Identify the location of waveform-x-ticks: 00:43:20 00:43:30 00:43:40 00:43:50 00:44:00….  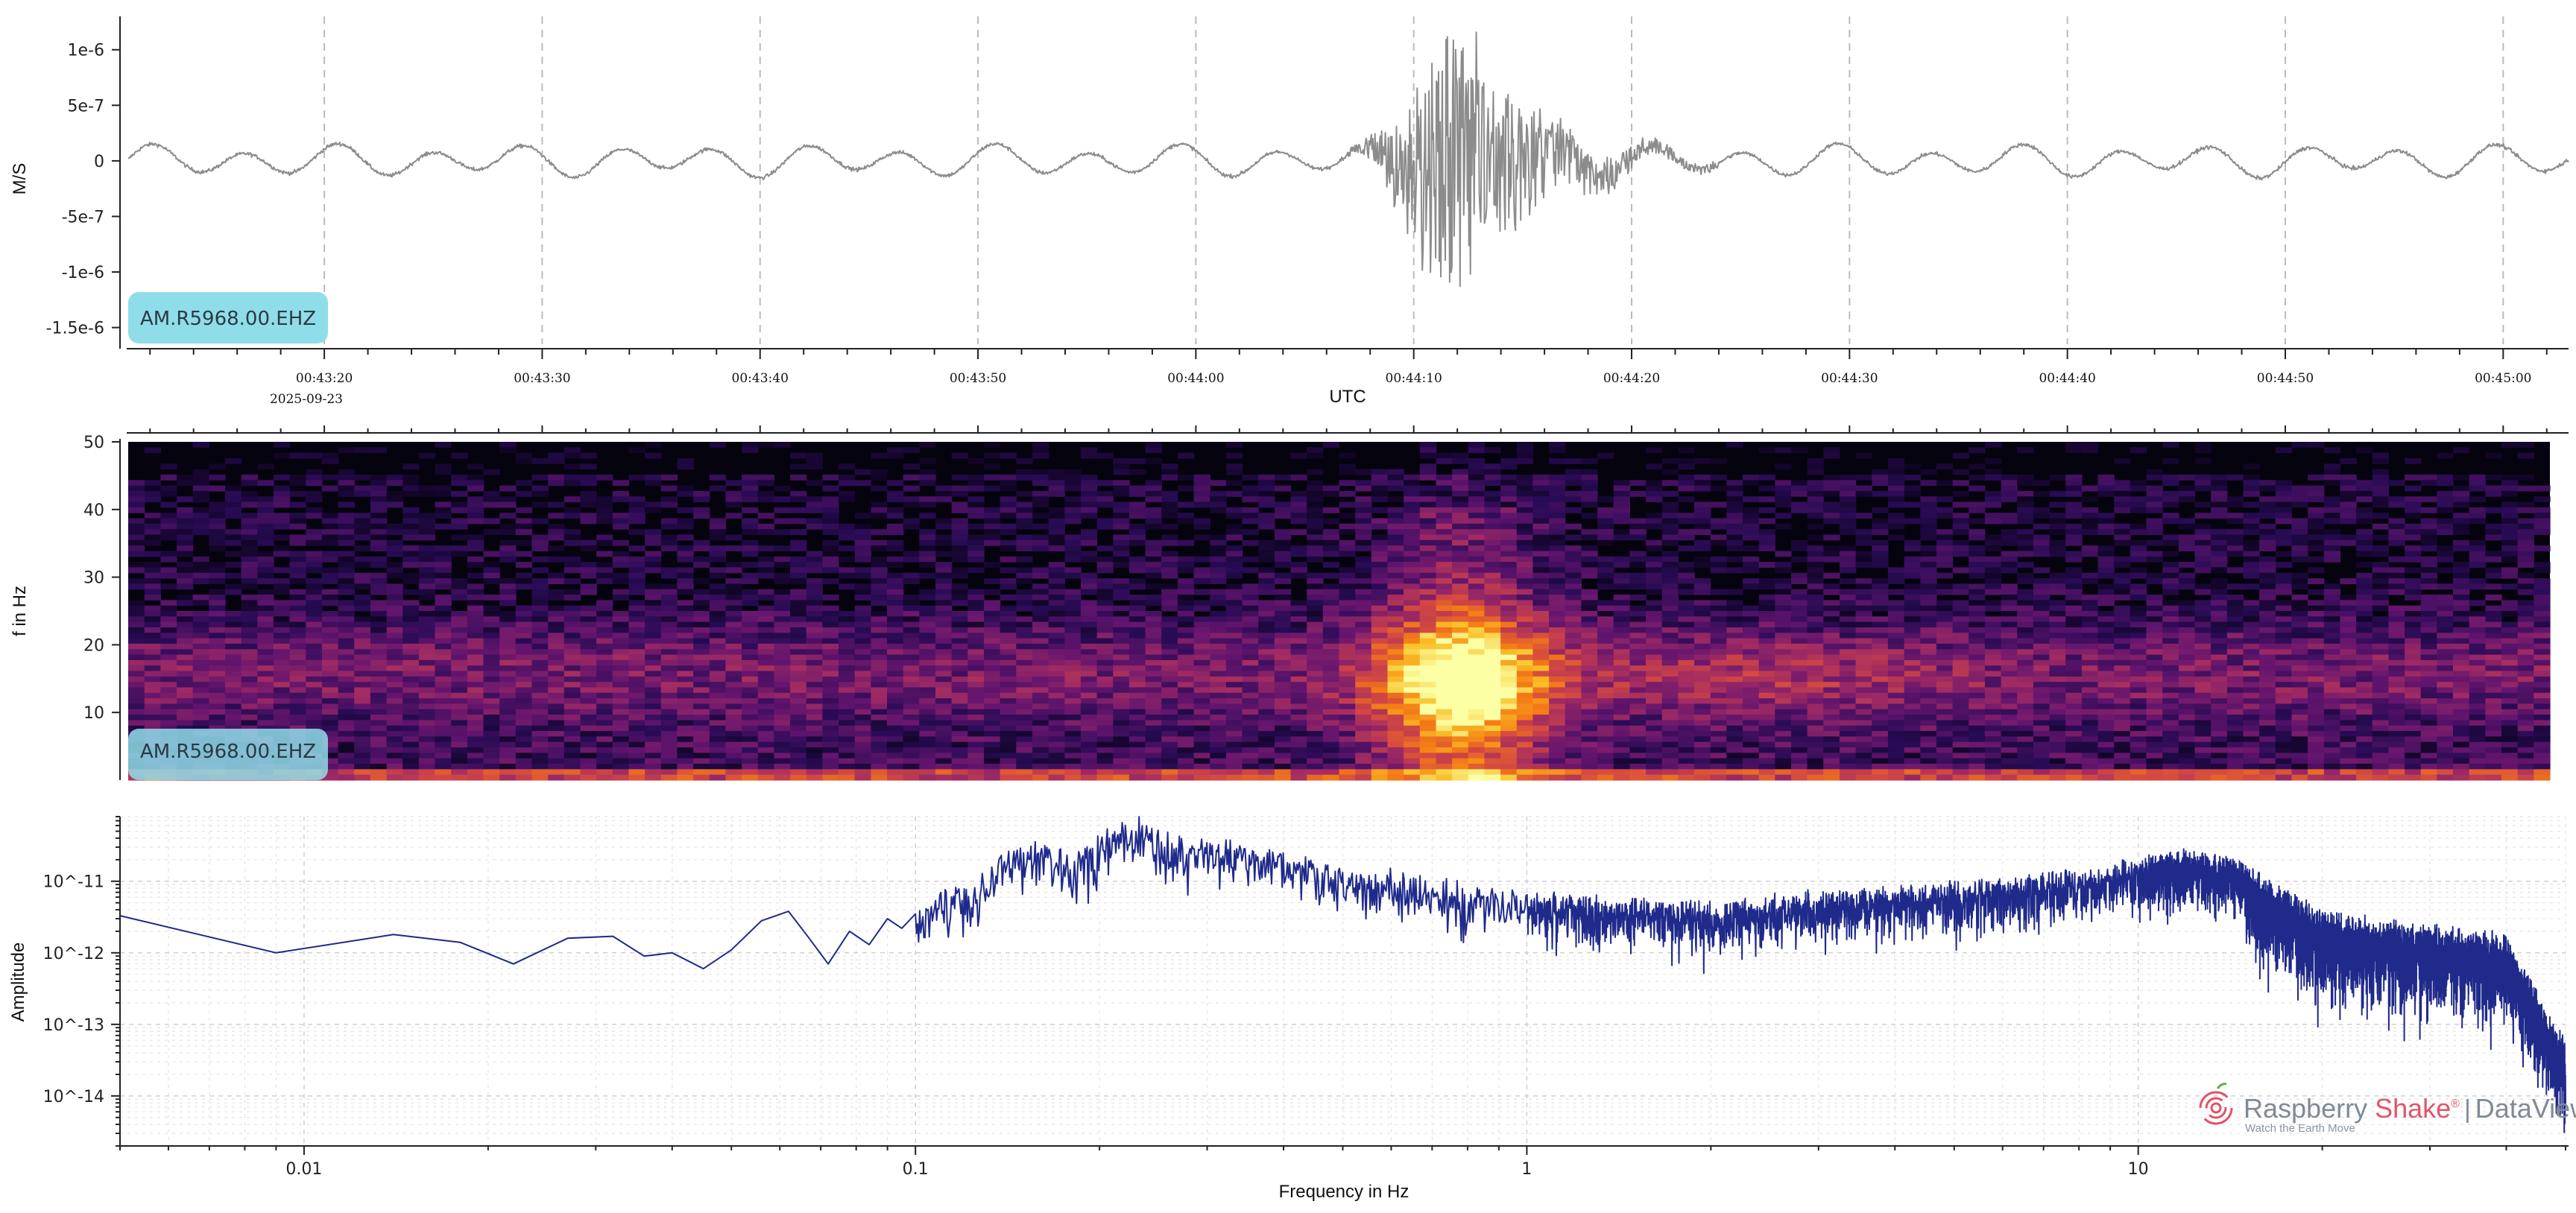
(1348, 367).